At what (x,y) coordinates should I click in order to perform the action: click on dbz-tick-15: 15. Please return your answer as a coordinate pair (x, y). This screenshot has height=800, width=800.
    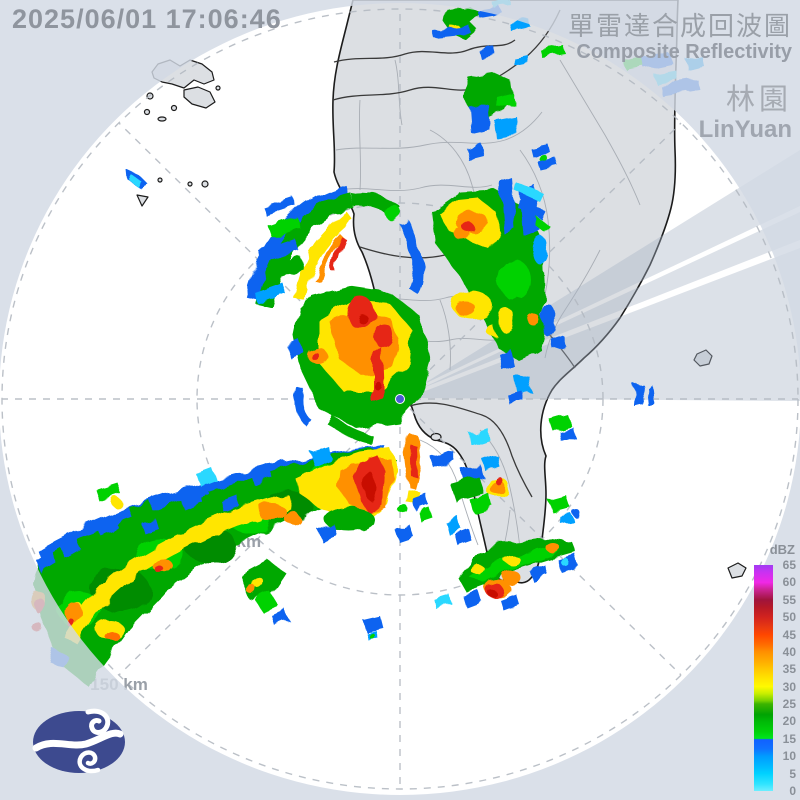
    Looking at the image, I should click on (789, 738).